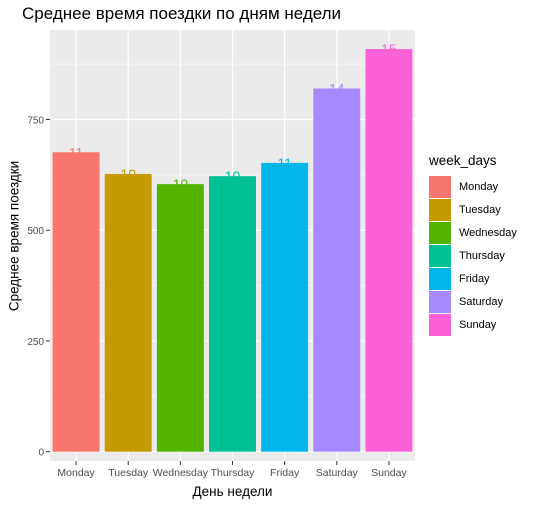  I want to click on x-tick-label-sunday: Sunday, so click(389, 473).